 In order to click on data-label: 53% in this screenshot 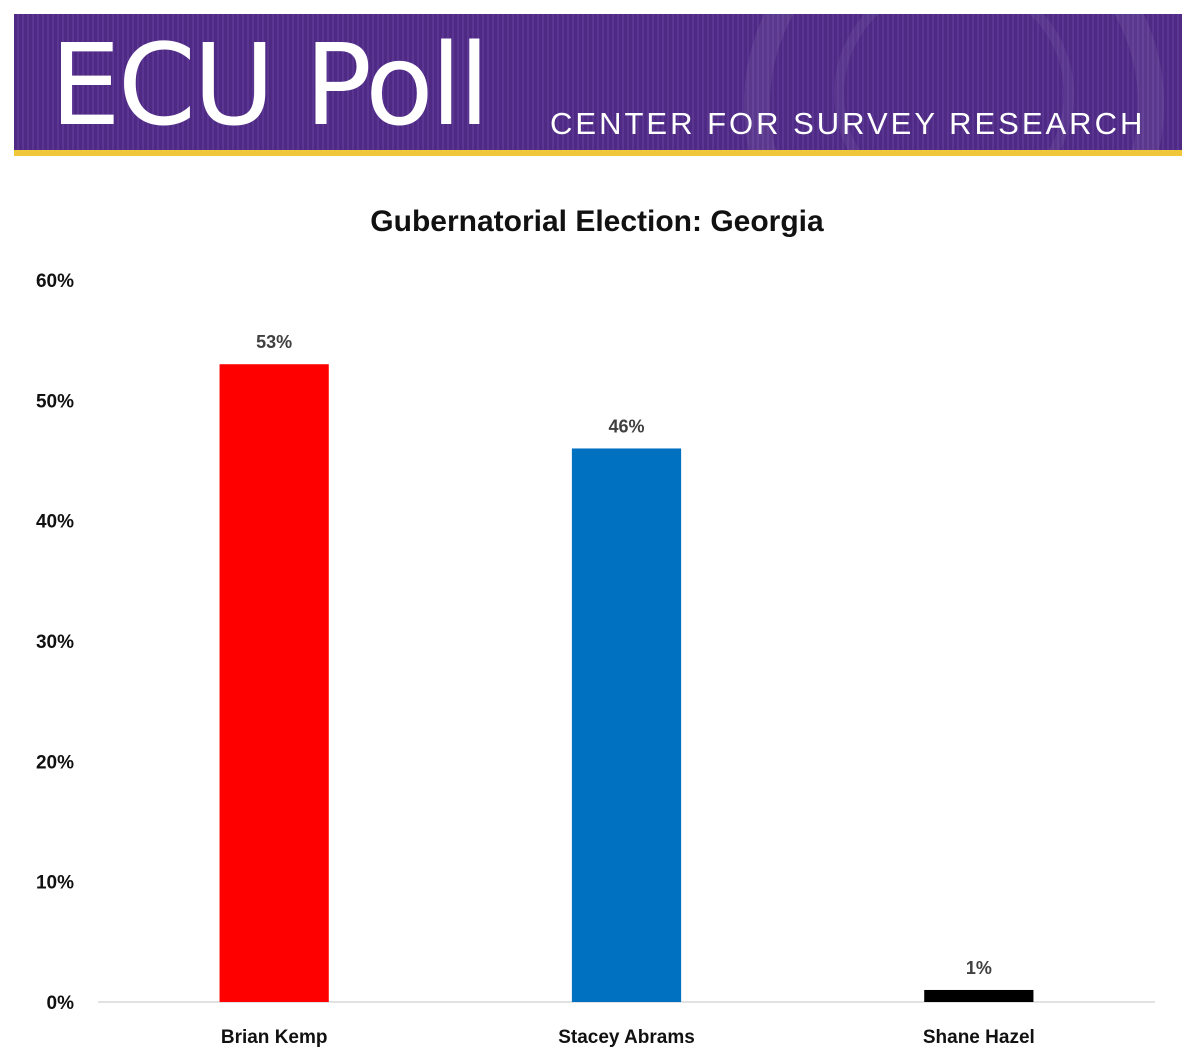, I will do `click(274, 342)`.